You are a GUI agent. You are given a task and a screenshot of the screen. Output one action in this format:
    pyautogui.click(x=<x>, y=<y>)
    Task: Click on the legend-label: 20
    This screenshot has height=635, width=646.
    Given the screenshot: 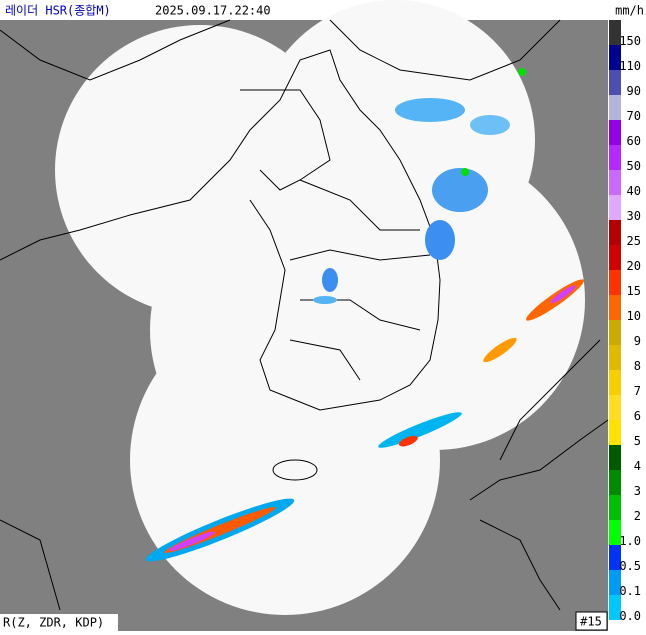 What is the action you would take?
    pyautogui.click(x=634, y=266)
    